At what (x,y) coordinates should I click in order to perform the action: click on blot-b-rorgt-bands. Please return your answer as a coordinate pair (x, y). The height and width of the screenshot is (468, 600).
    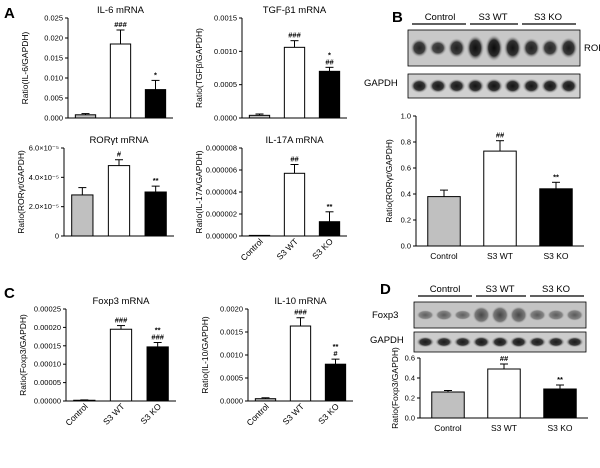
    Looking at the image, I should click on (494, 48).